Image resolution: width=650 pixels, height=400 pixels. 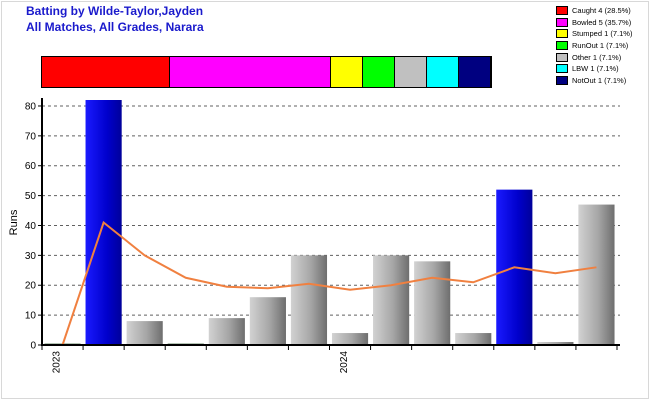 What do you see at coordinates (14, 222) in the screenshot?
I see `y-axis-label: Runs` at bounding box center [14, 222].